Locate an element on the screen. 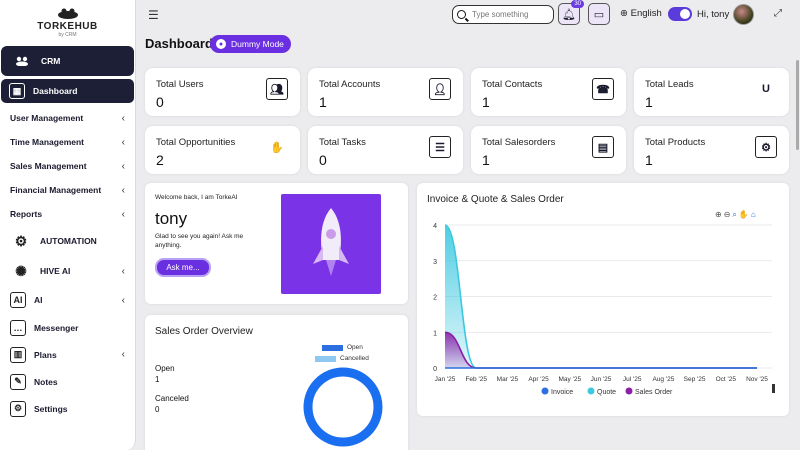 Image resolution: width=800 pixels, height=450 pixels. products-icon: ⚙ is located at coordinates (766, 147).